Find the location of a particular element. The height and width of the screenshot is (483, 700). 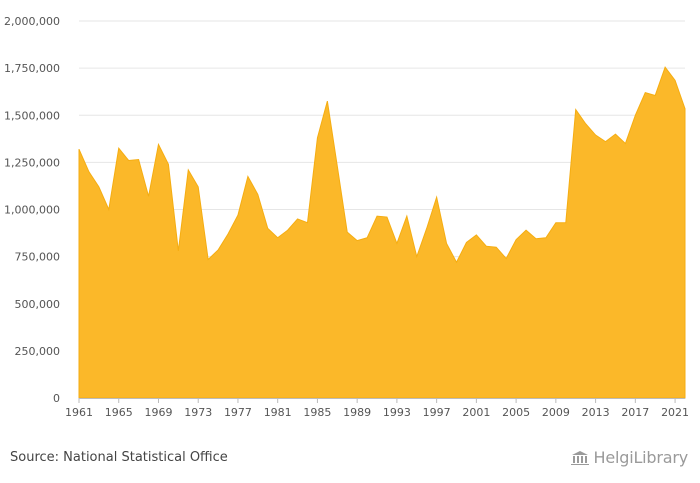

x-tick-label: 1993 is located at coordinates (397, 412).